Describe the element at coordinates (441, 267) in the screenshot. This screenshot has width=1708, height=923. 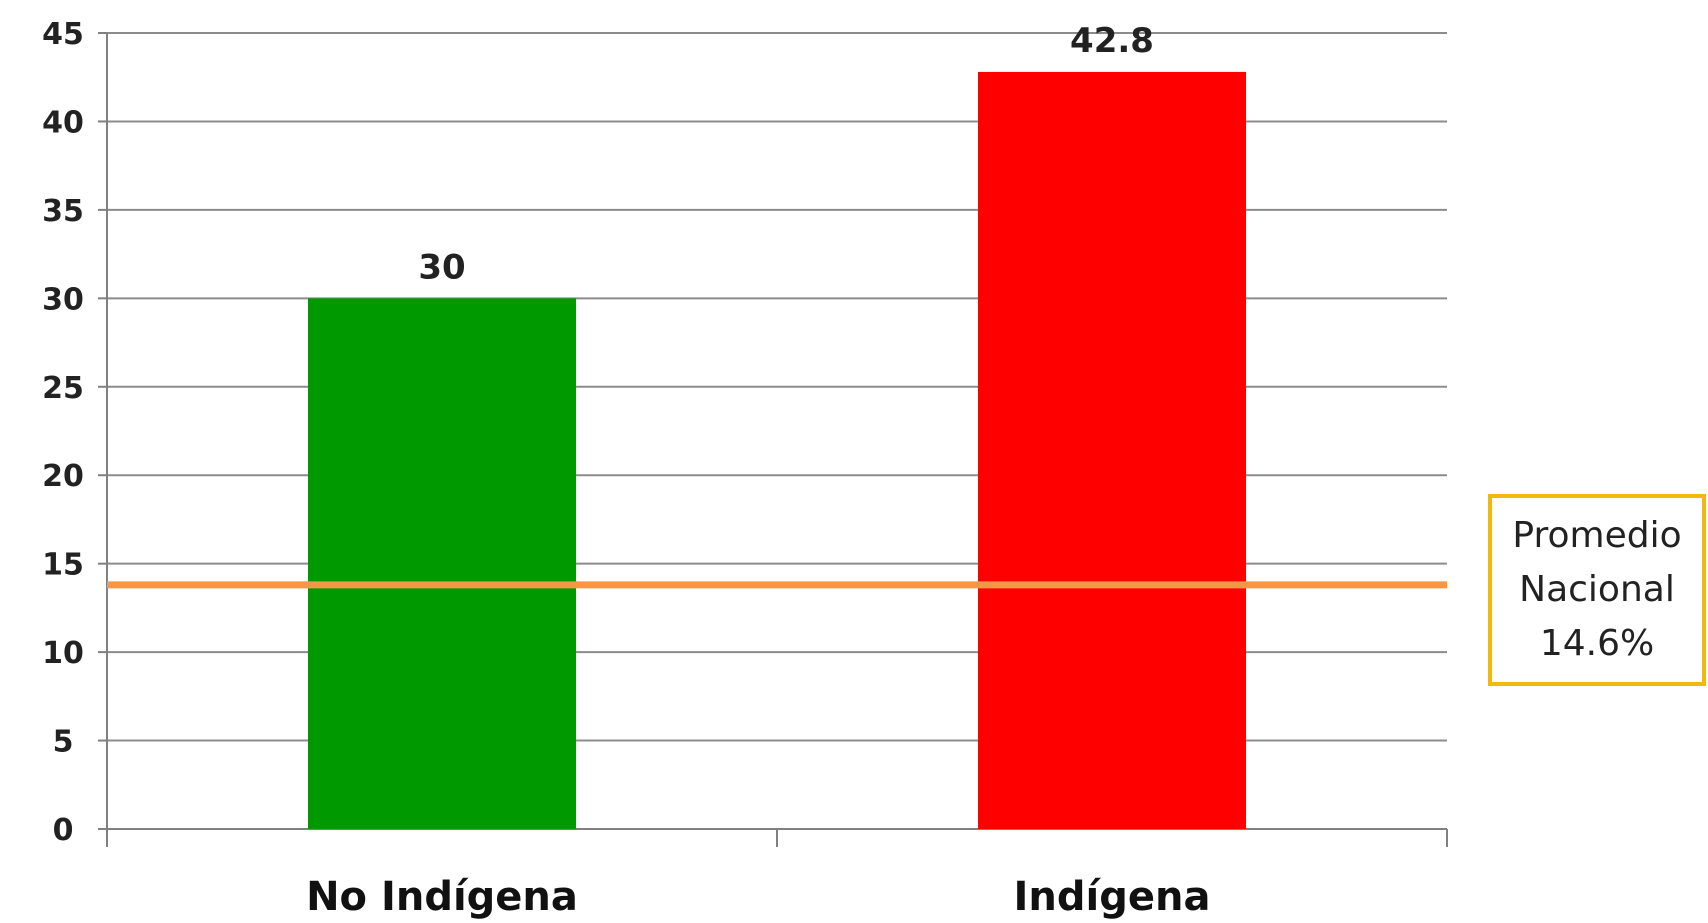
I see `data-label-no-ind-gena: 30` at that location.